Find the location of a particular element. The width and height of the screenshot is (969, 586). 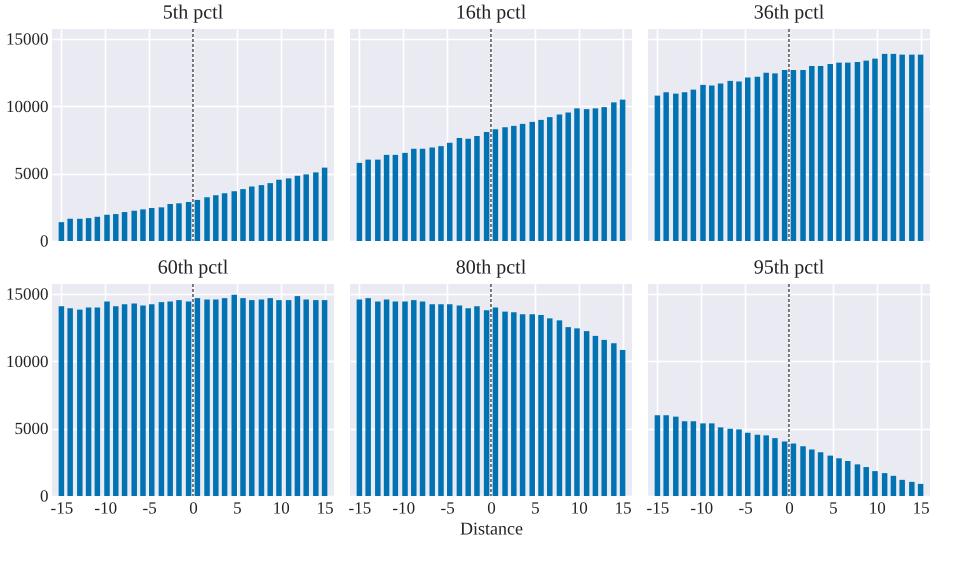

chart-title: 80th pctl is located at coordinates (491, 267).